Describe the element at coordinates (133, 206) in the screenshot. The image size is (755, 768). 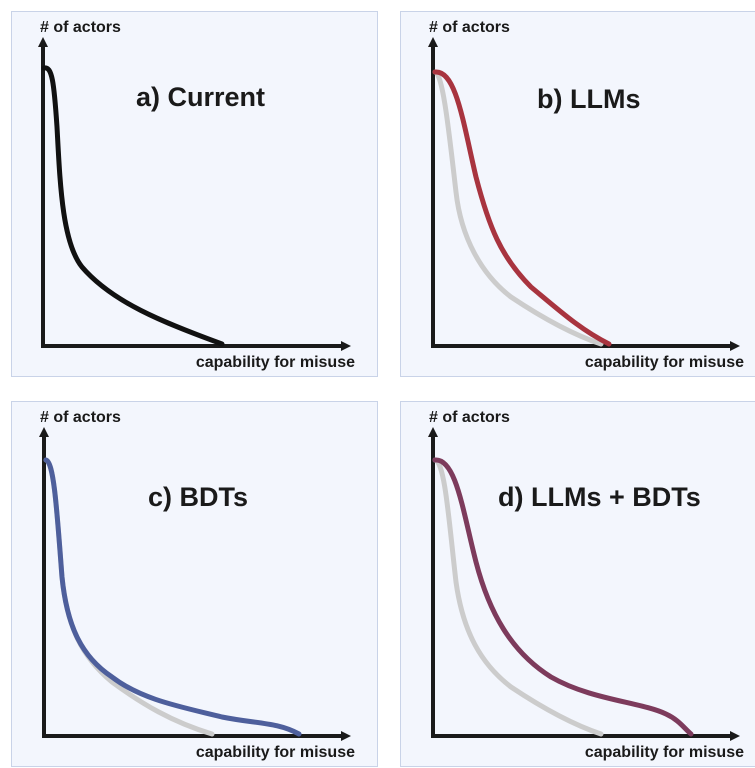
I see `curve-current` at that location.